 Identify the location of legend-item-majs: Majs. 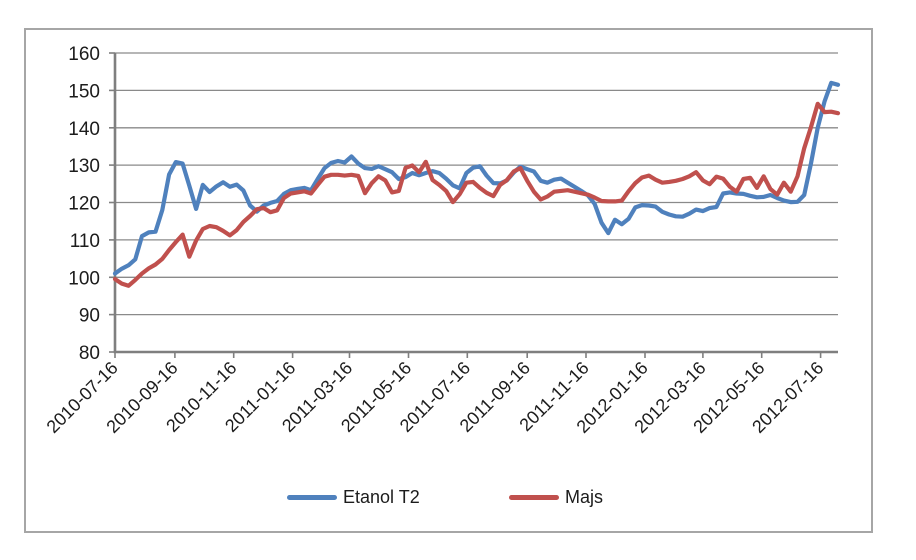
(556, 497).